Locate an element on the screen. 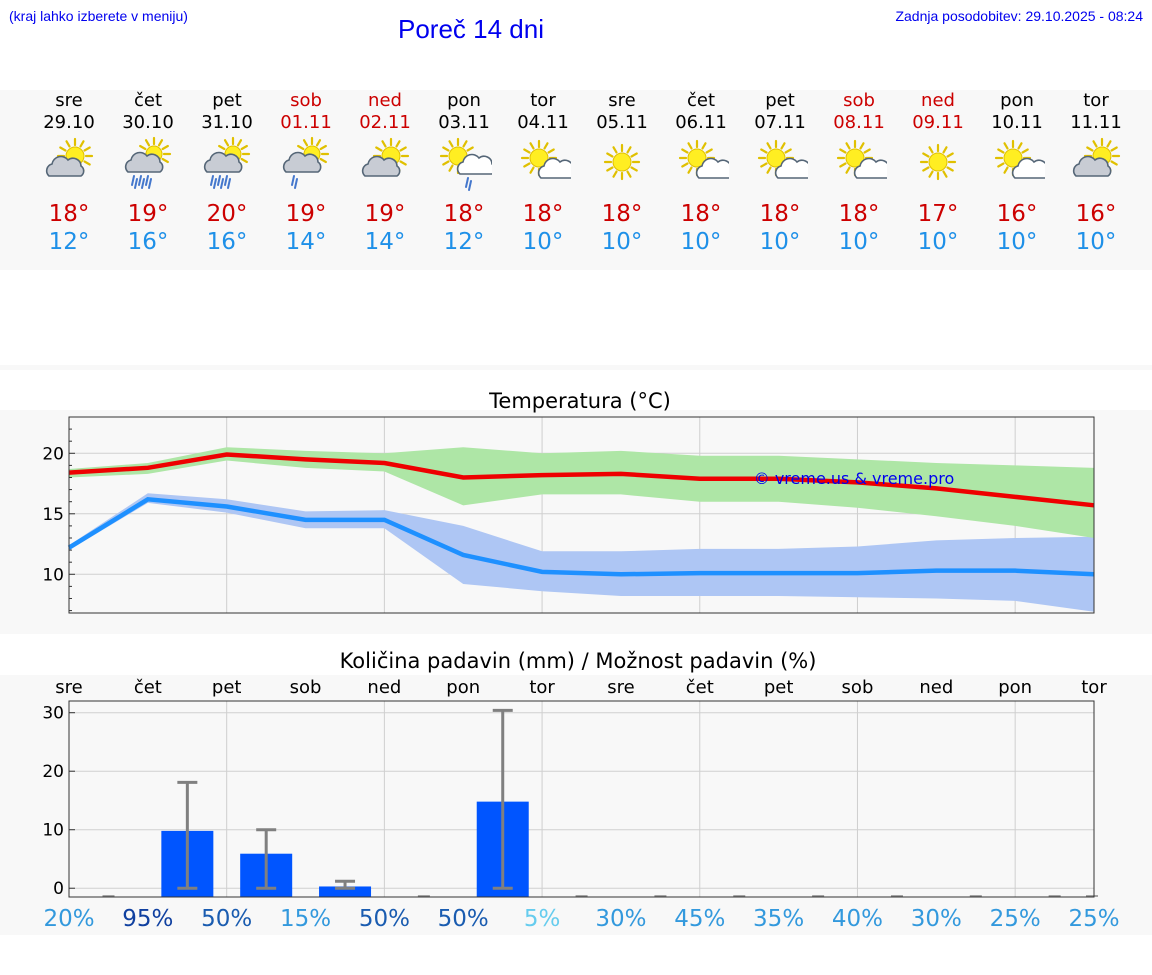 This screenshot has height=975, width=1152. min-temp: 12° is located at coordinates (464, 242).